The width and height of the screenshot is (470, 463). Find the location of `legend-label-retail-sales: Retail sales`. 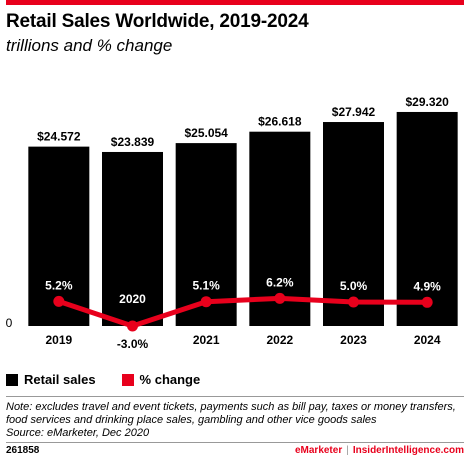

legend-label-retail-sales: Retail sales is located at coordinates (60, 379).